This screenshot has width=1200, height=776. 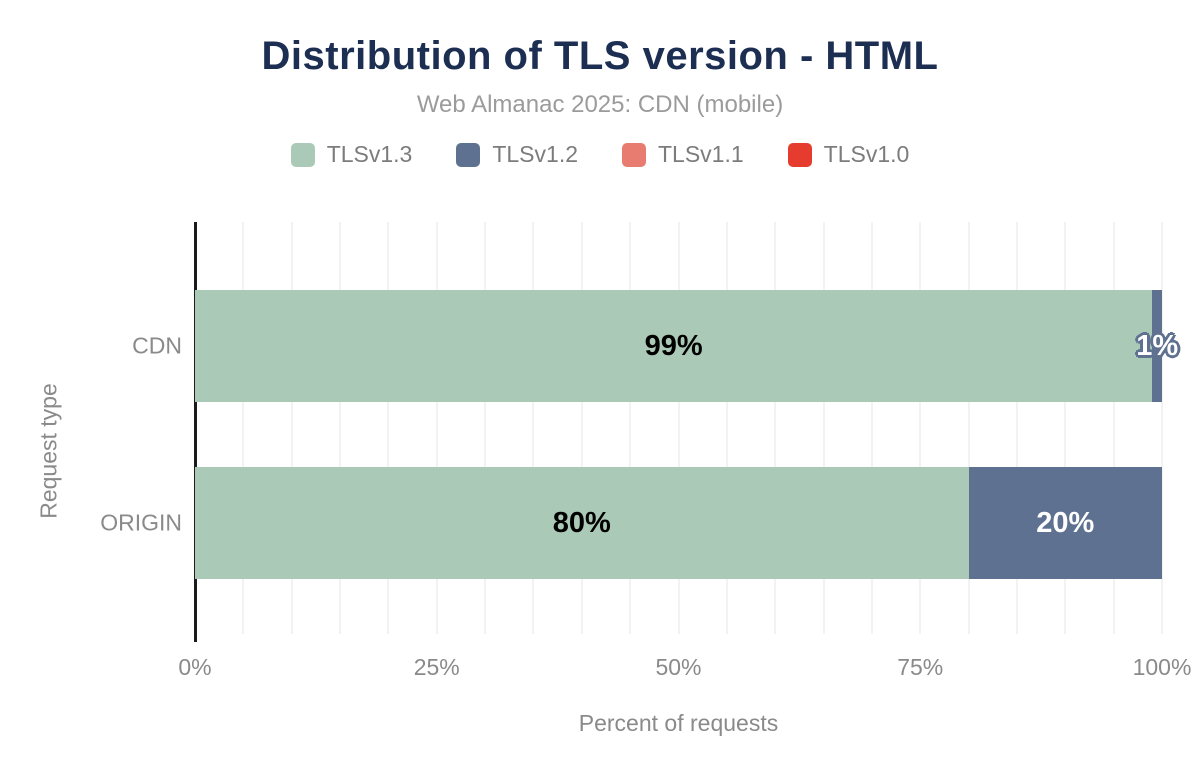 What do you see at coordinates (678, 667) in the screenshot?
I see `x-tick-label: 50%` at bounding box center [678, 667].